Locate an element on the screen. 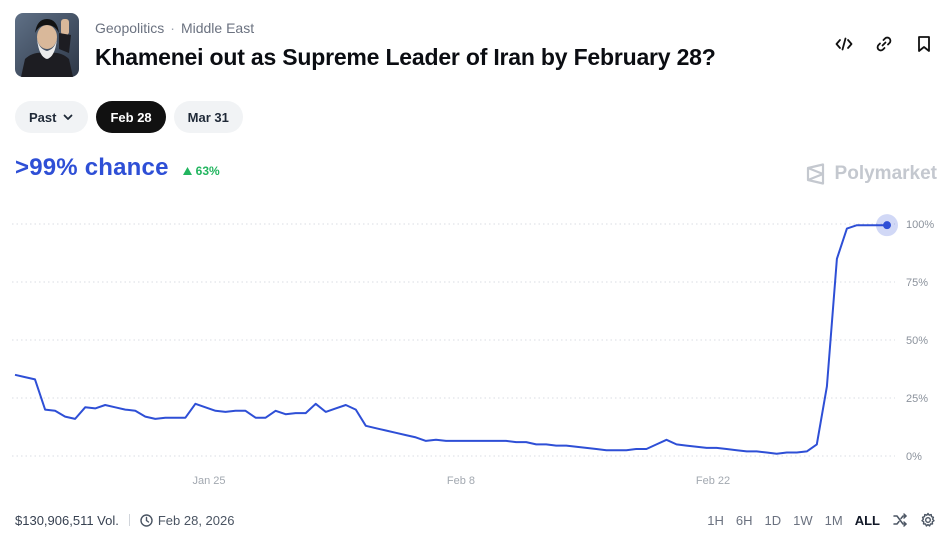  end-date: Feb 28, 2026 is located at coordinates (187, 520).